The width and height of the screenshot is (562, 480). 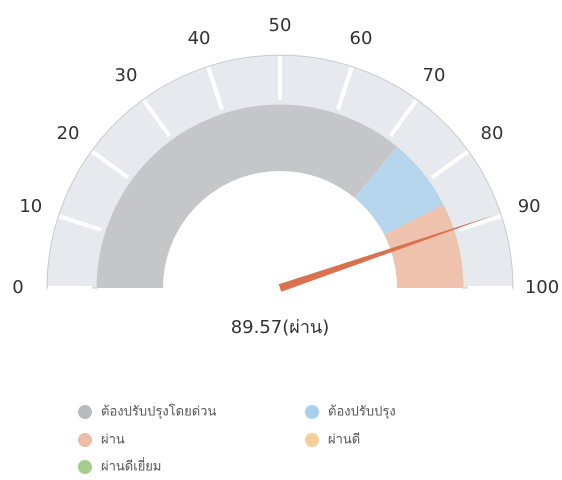 What do you see at coordinates (362, 412) in the screenshot?
I see `legend-label: ต้องปรับปรุง` at bounding box center [362, 412].